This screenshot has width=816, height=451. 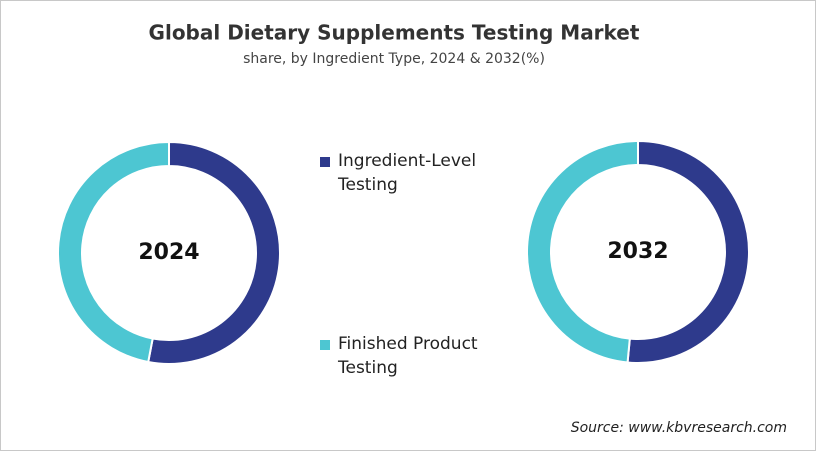 What do you see at coordinates (168, 252) in the screenshot?
I see `center-label: 2024` at bounding box center [168, 252].